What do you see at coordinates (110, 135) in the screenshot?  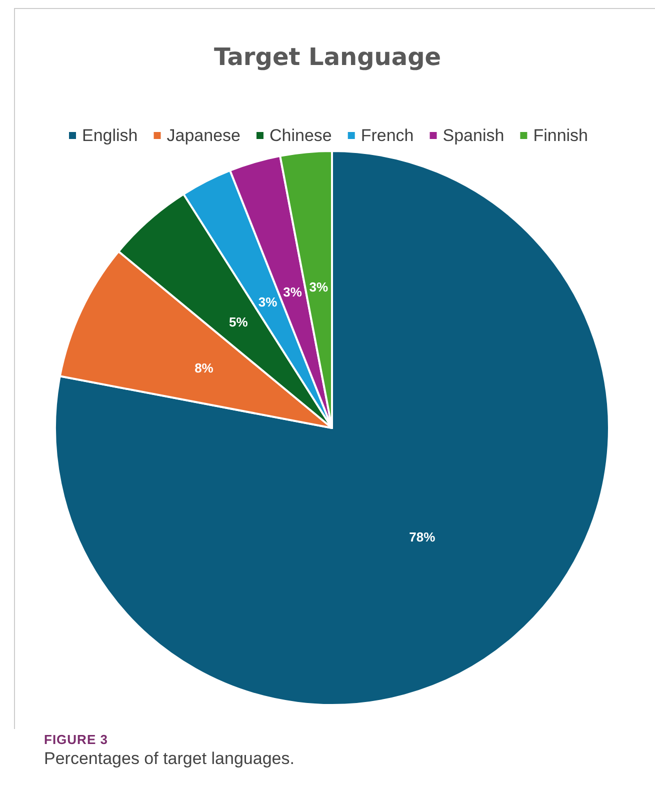 I see `legend-label: English` at bounding box center [110, 135].